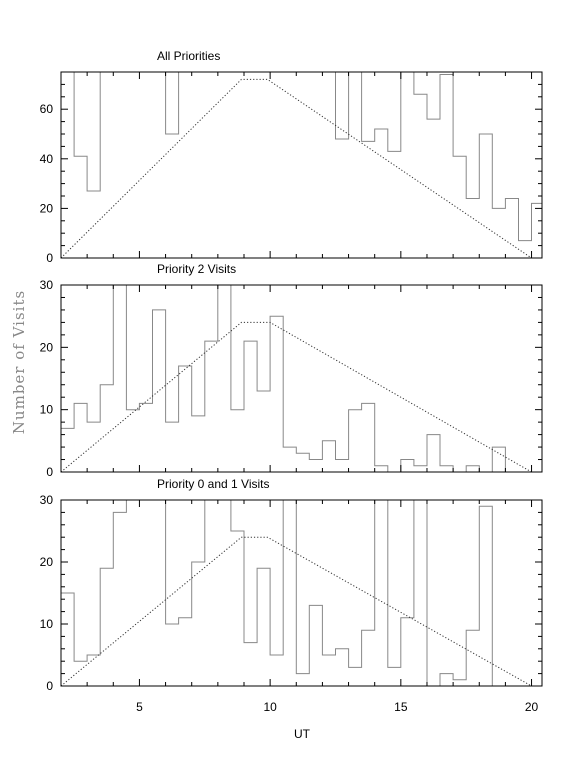 This screenshot has height=762, width=572. What do you see at coordinates (47, 109) in the screenshot?
I see `y-tick-label: 60` at bounding box center [47, 109].